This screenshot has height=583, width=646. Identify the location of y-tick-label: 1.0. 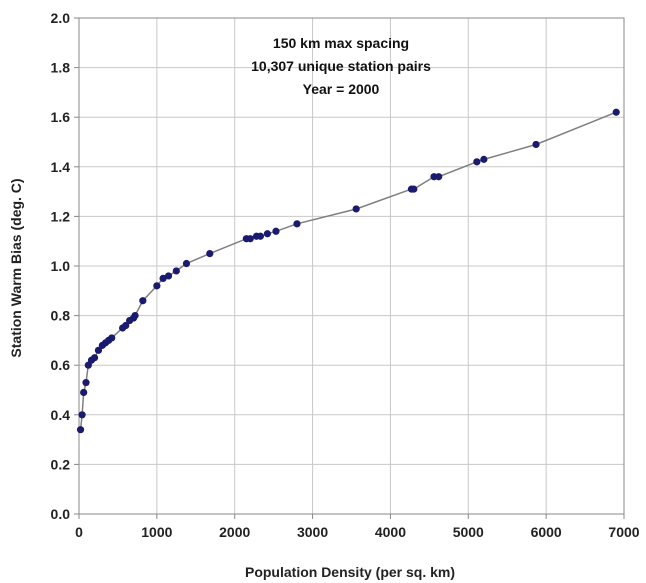
(61, 266).